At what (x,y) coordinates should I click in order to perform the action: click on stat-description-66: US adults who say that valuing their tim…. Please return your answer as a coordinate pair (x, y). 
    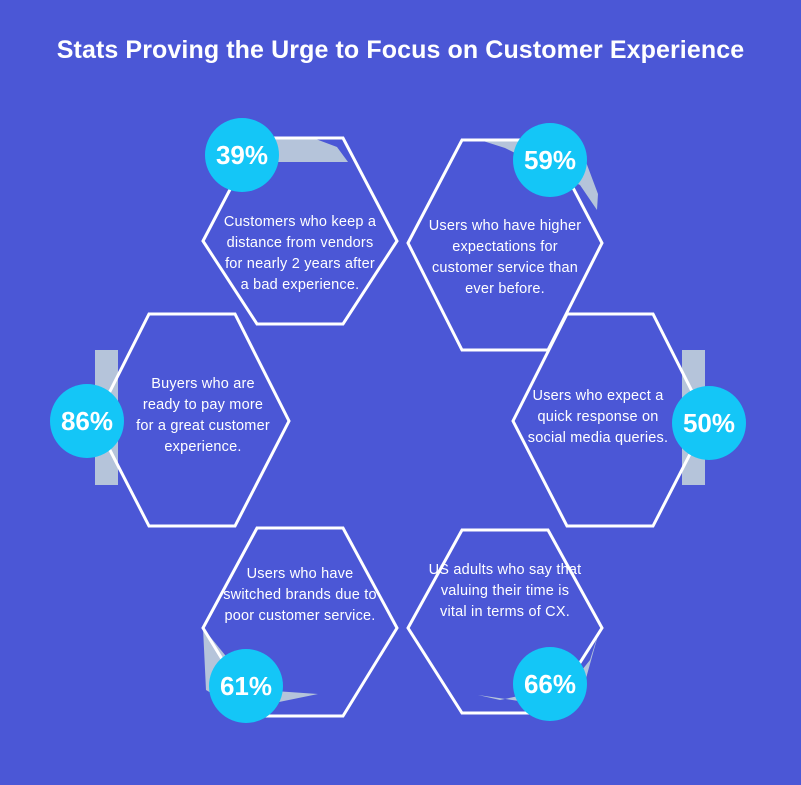
    Looking at the image, I should click on (505, 591).